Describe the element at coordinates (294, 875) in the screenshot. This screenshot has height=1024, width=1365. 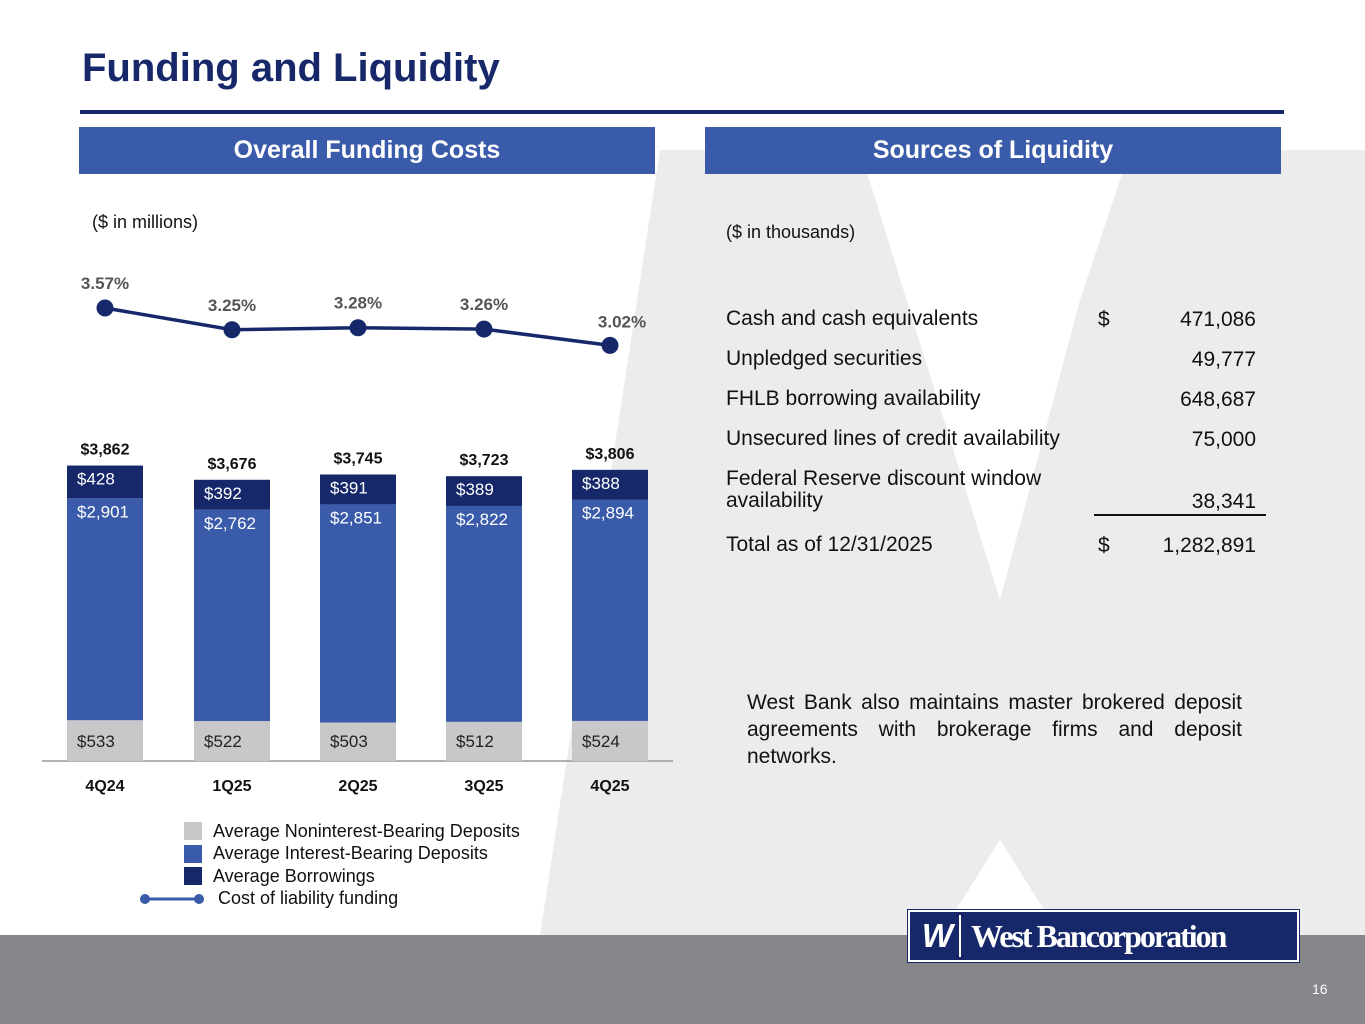
I see `legend-label-borrowings: Average Borrowings` at that location.